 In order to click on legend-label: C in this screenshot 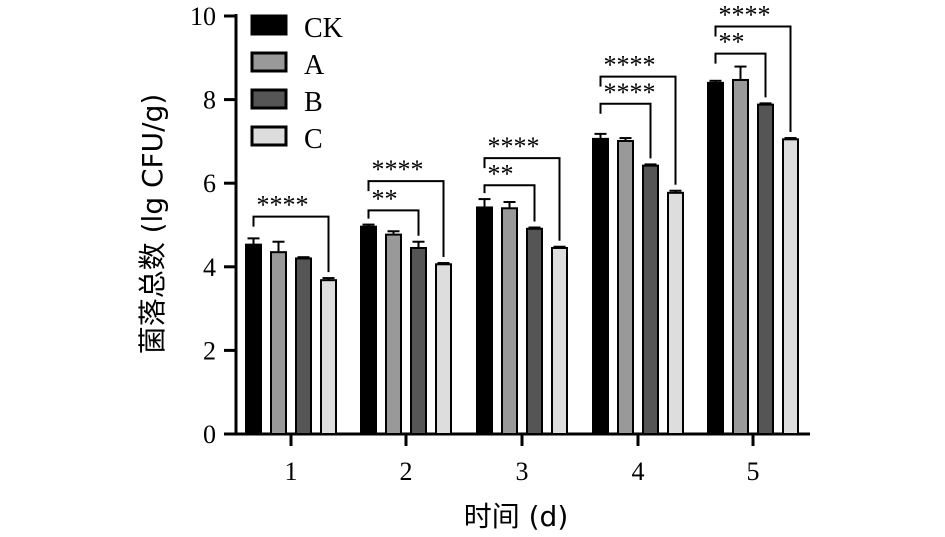, I will do `click(313, 139)`.